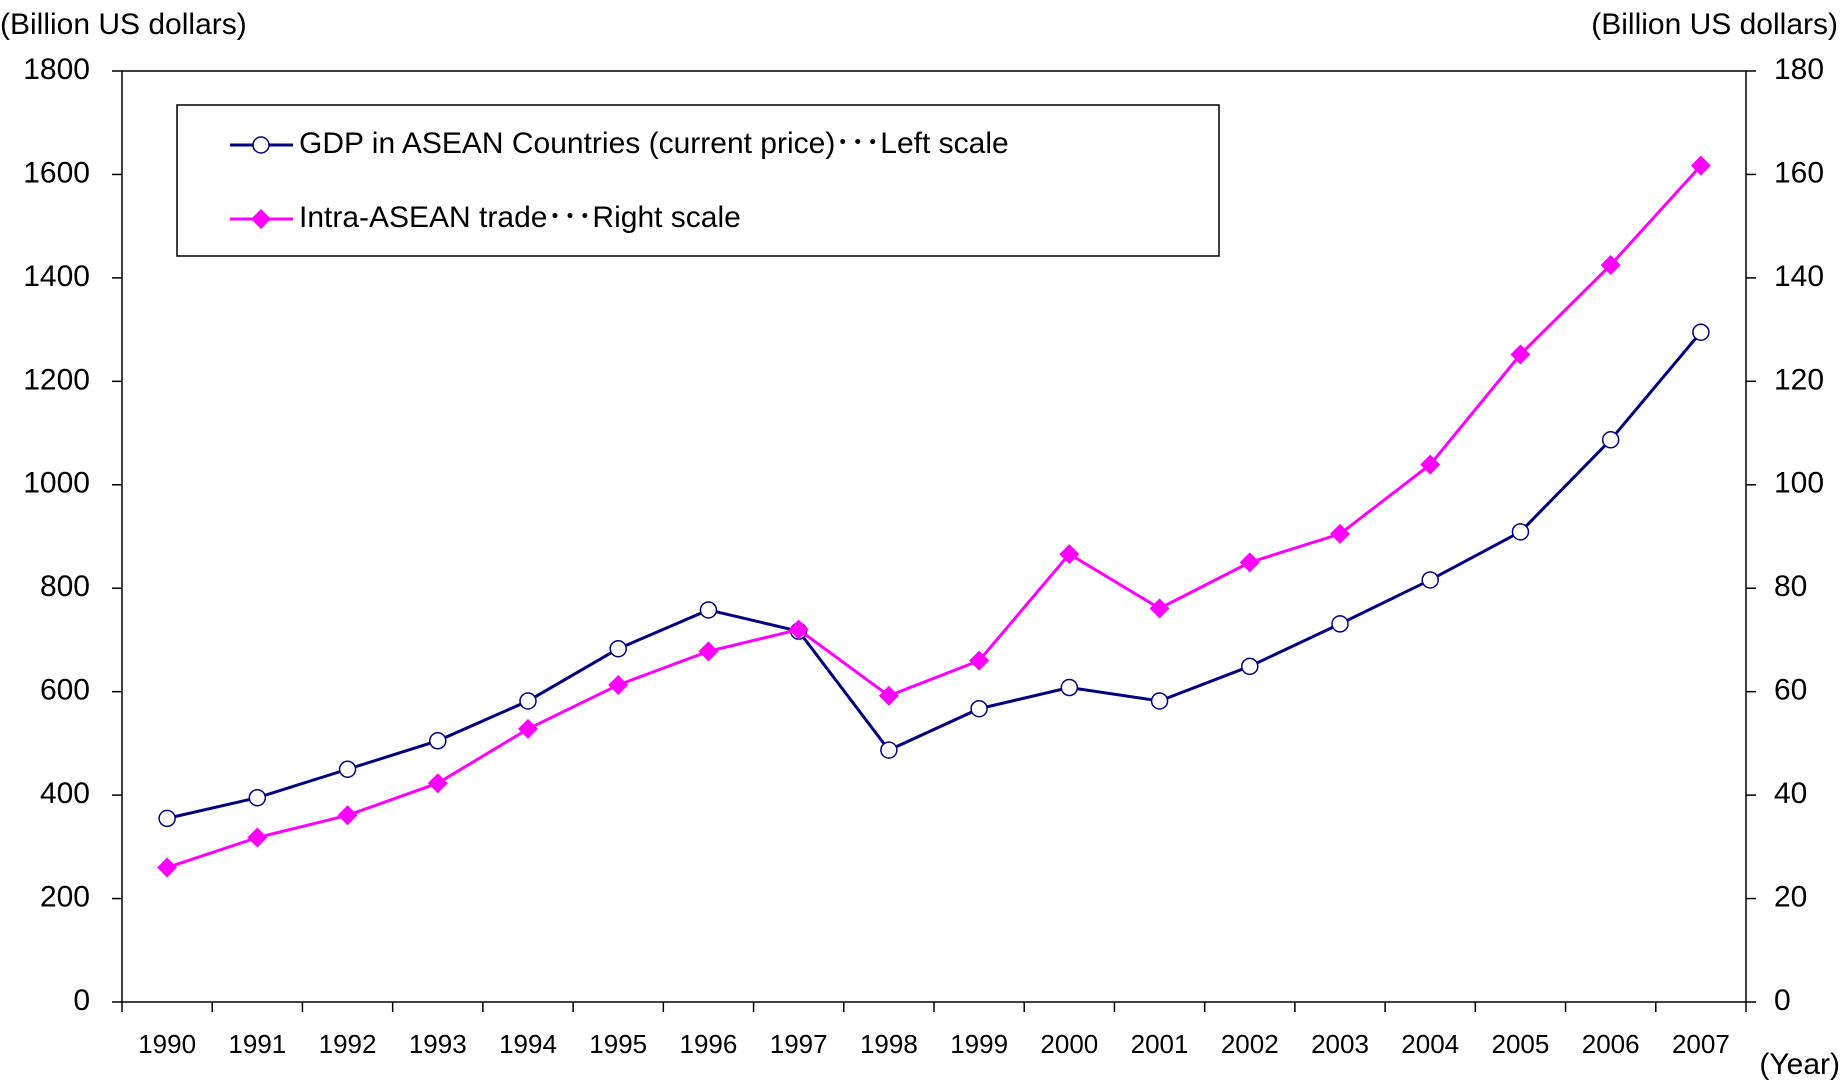 This screenshot has width=1843, height=1084. I want to click on x-axis-title: (Year), so click(1799, 1064).